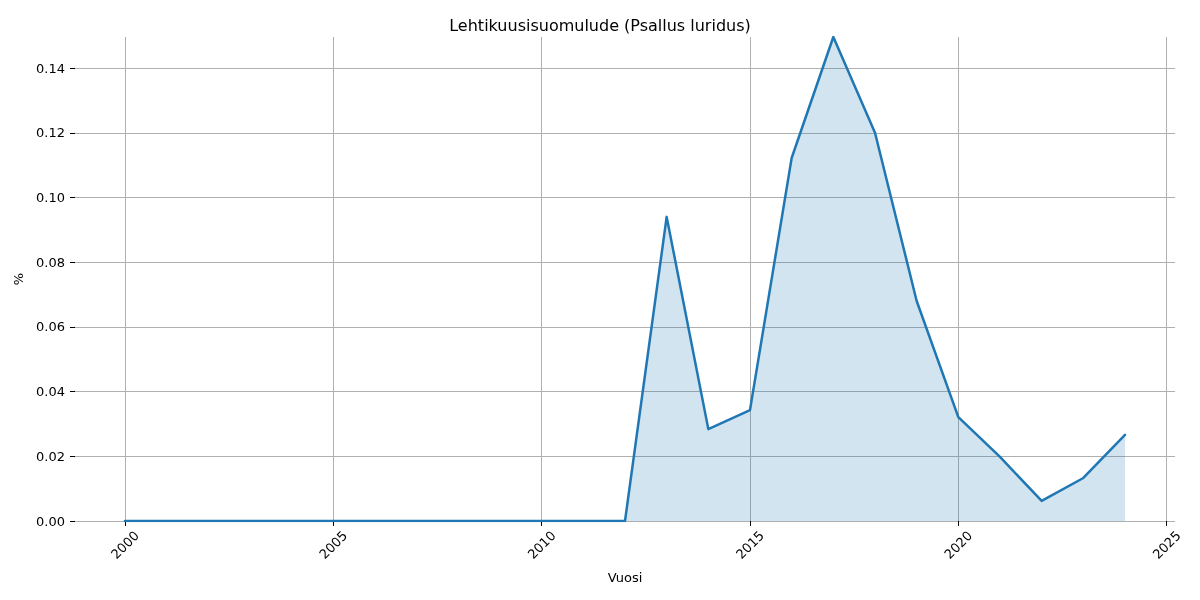  Describe the element at coordinates (50, 392) in the screenshot. I see `y-tick-label: 0.04` at that location.